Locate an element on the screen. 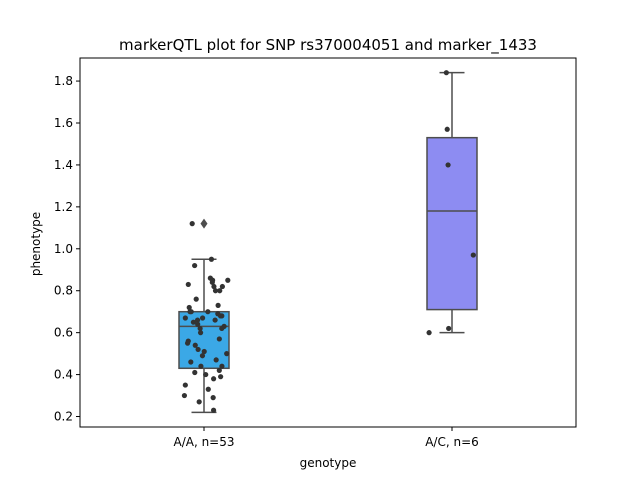 This screenshot has height=480, width=640. x-tick-label: A/A, n=53 is located at coordinates (203, 442).